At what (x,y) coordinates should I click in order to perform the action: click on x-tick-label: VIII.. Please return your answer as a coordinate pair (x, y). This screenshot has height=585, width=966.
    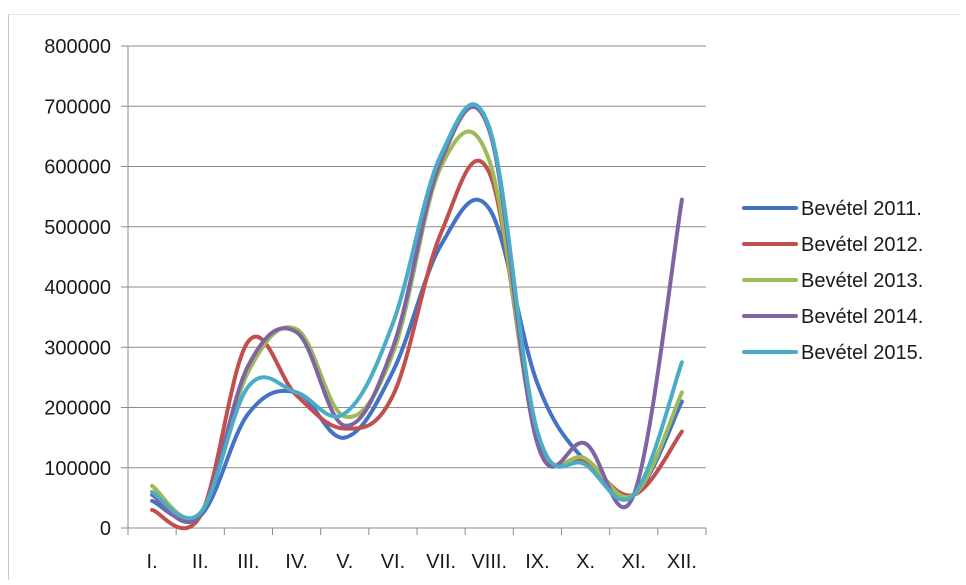
    Looking at the image, I should click on (489, 562).